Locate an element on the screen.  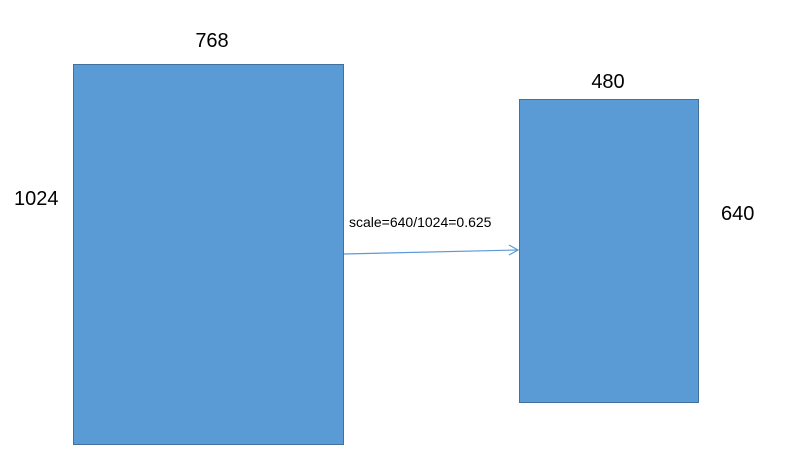
scaled-height-label: 640 is located at coordinates (738, 214).